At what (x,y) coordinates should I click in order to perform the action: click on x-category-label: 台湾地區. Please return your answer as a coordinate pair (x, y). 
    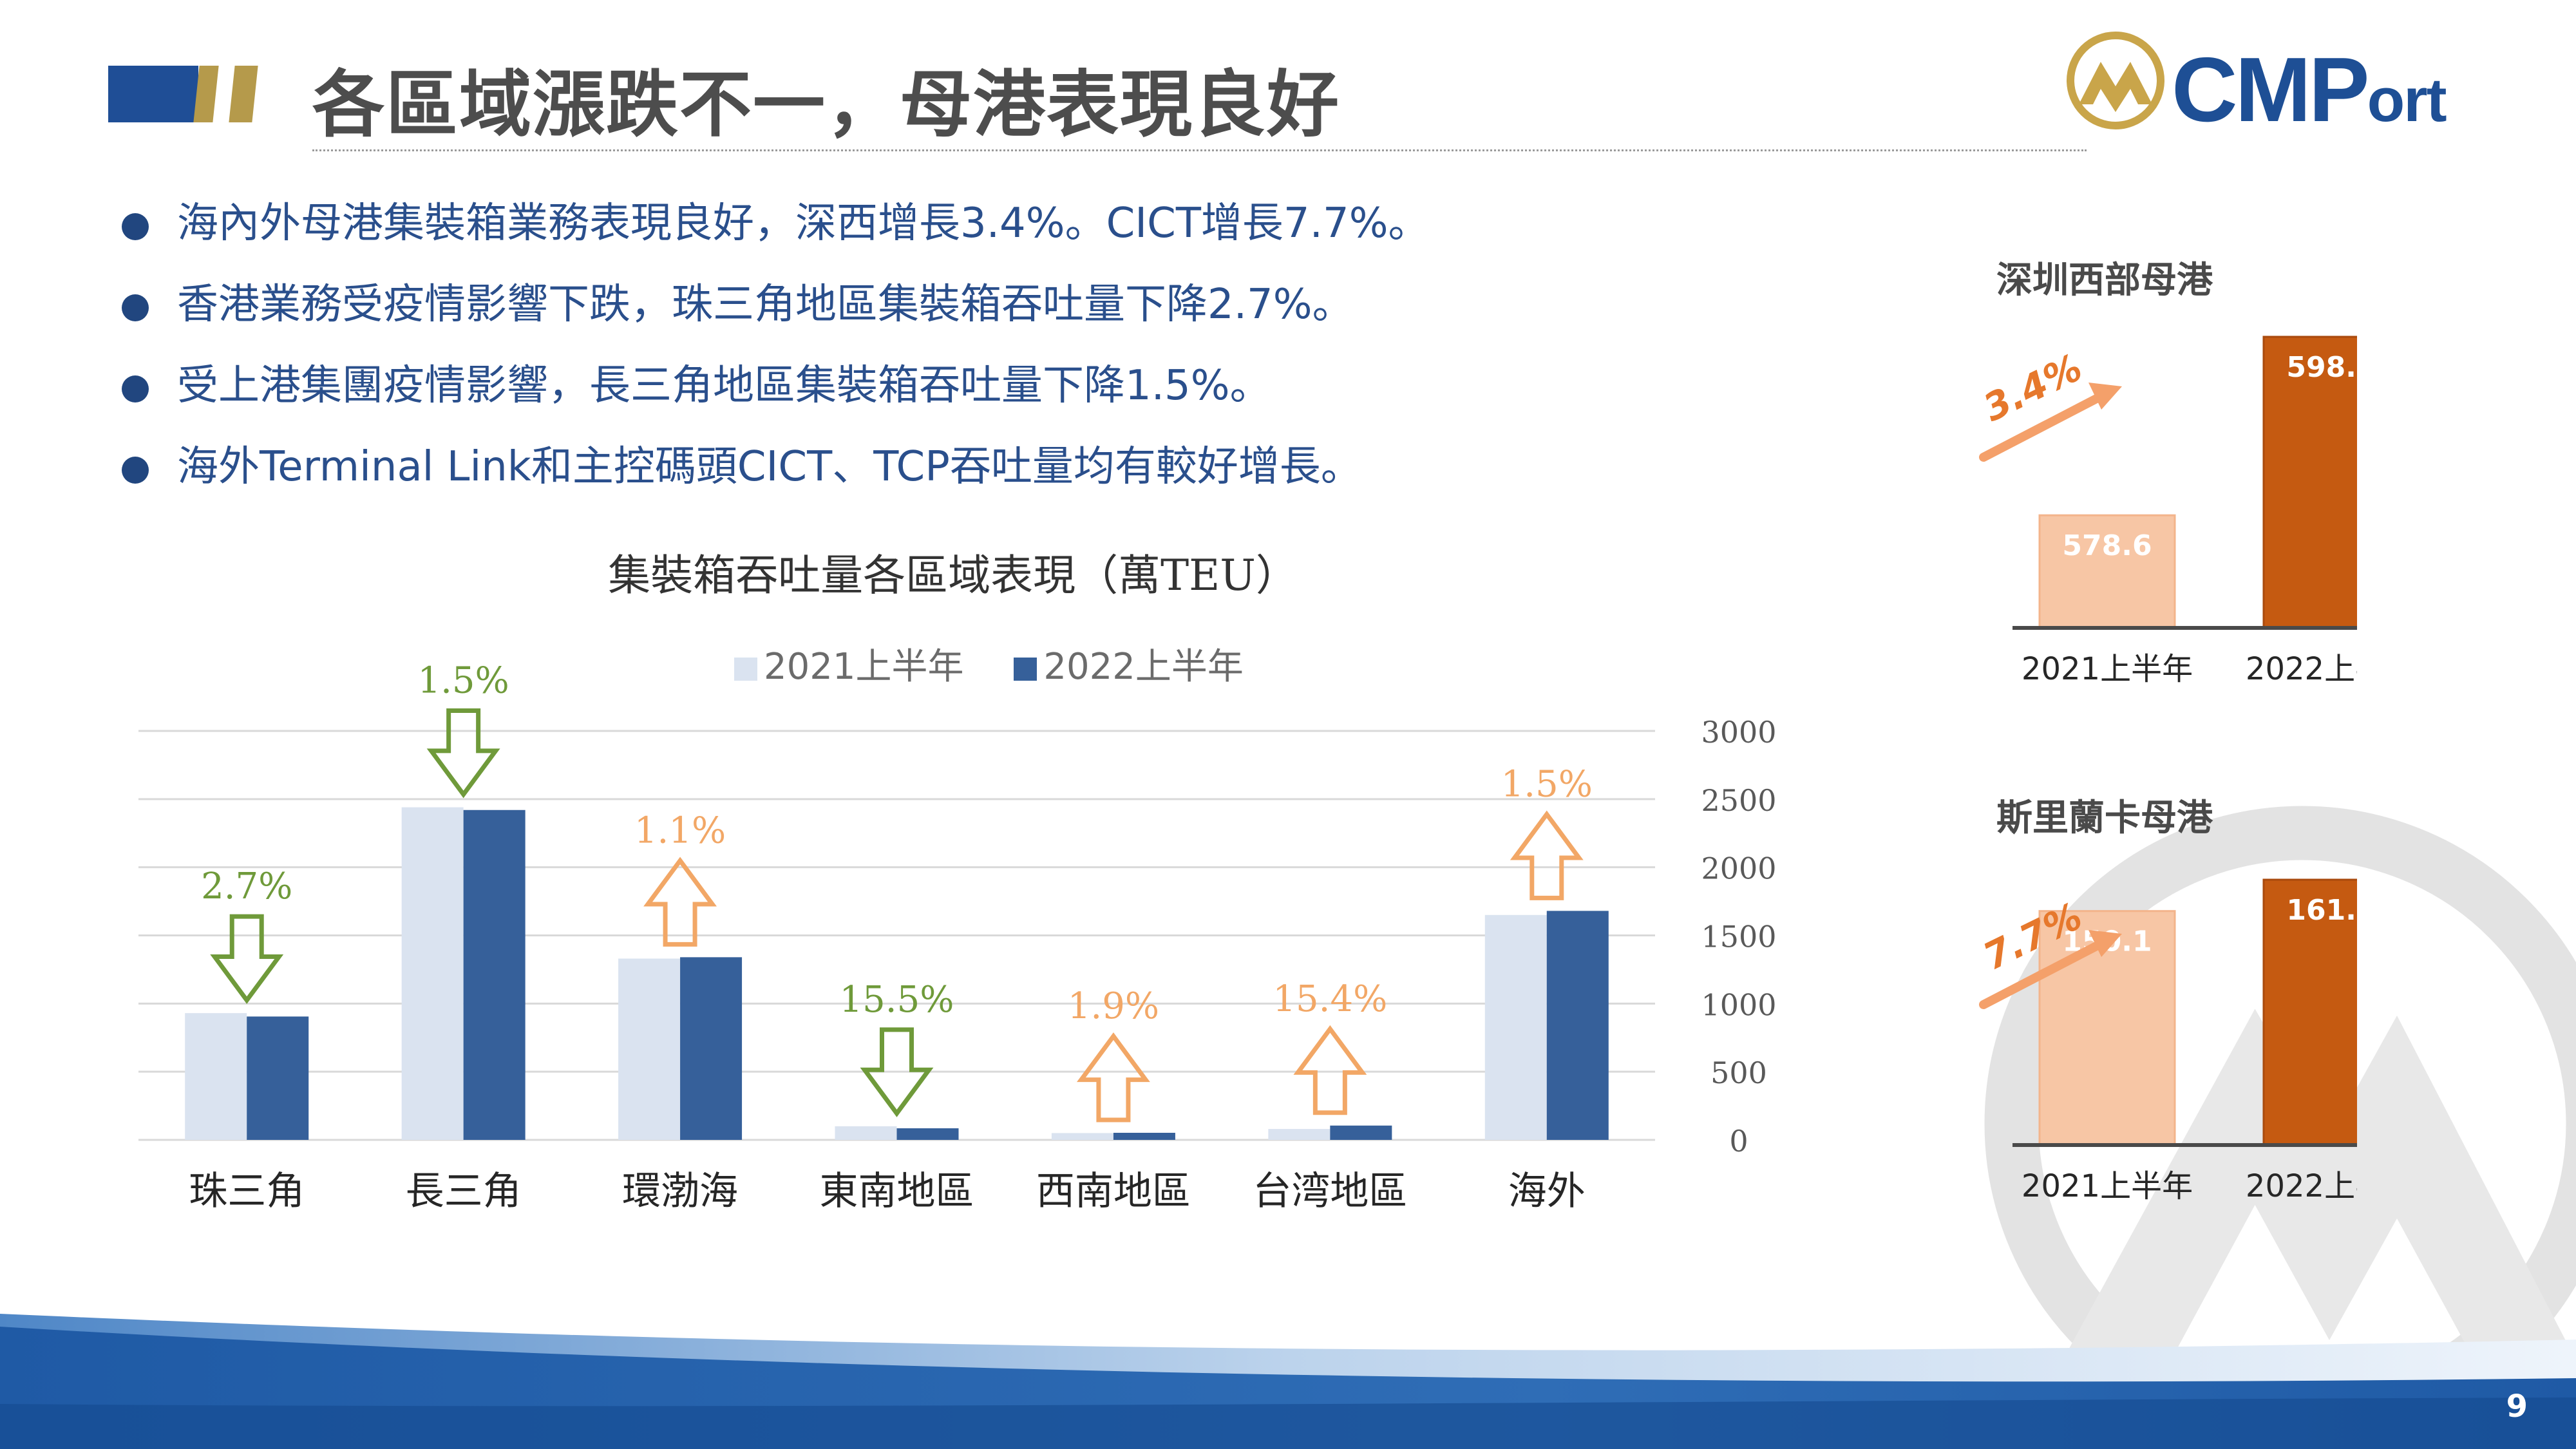
    Looking at the image, I should click on (1330, 1191).